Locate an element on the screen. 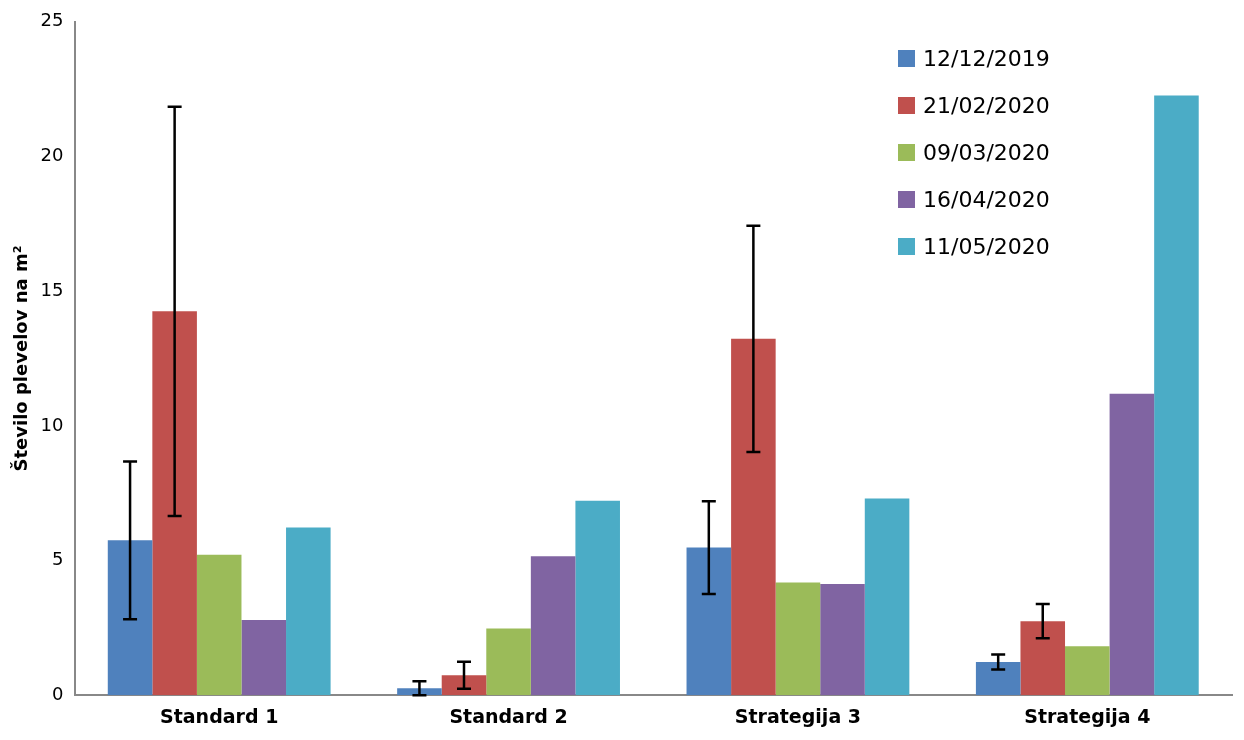 The image size is (1244, 740). y-axis-title: Število plevelov na m² is located at coordinates (21, 358).